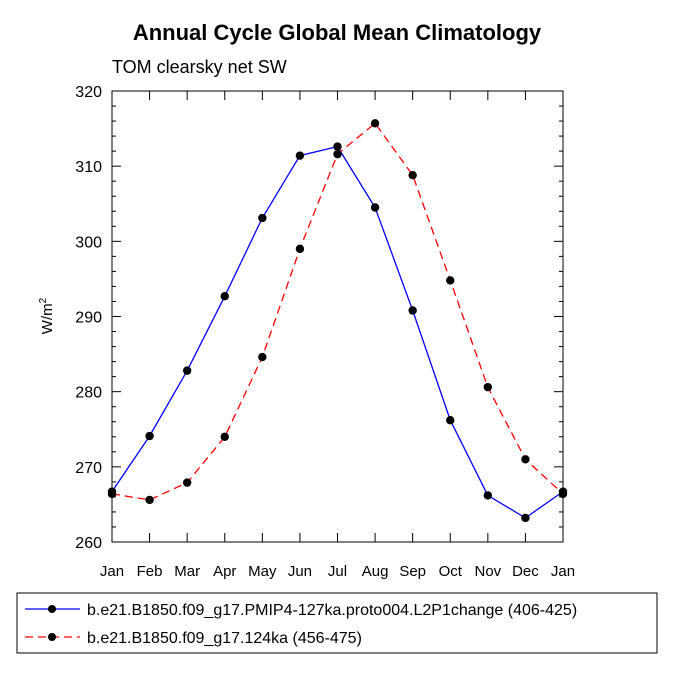 This screenshot has width=675, height=675. I want to click on legend-box, so click(337, 623).